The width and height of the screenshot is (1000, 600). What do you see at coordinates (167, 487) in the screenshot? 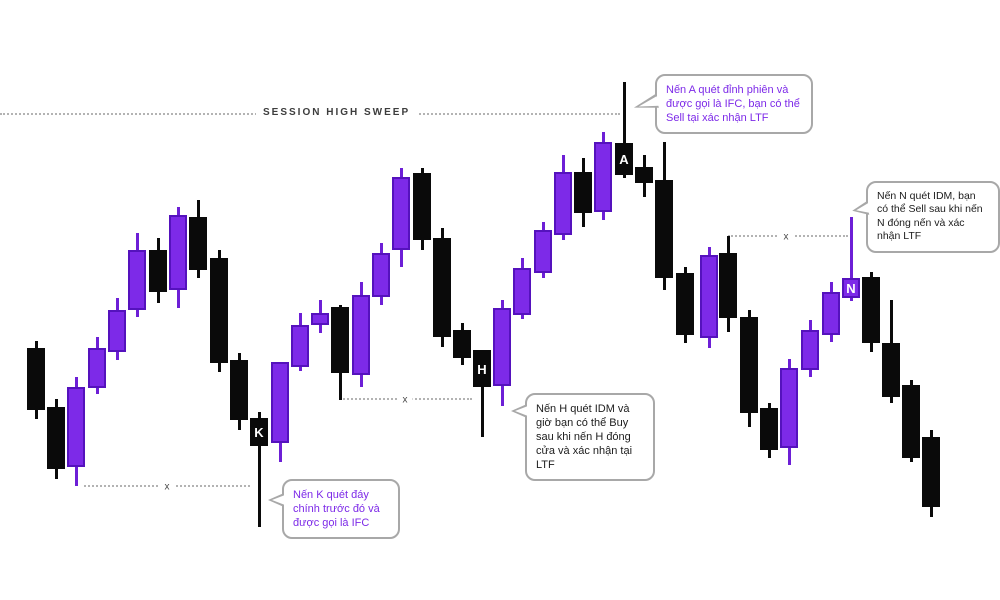
I see `k-sweep-x-marker: x` at bounding box center [167, 487].